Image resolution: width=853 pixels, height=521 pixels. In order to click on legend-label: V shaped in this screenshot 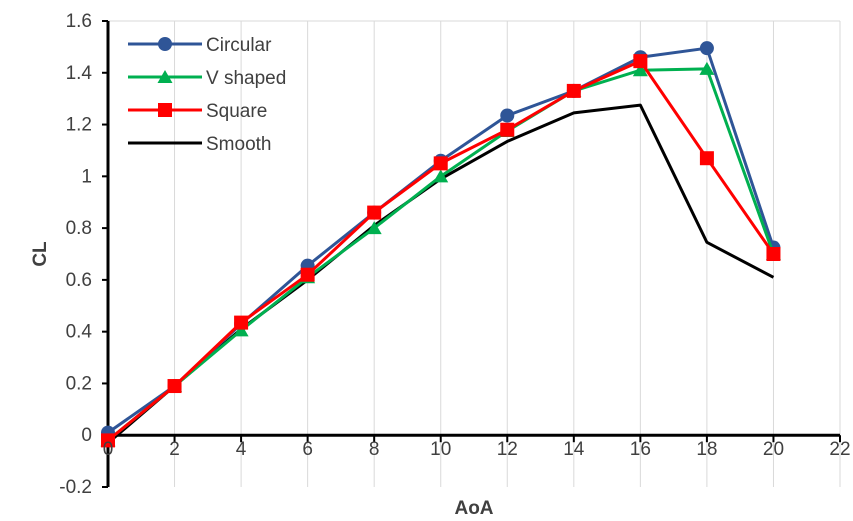, I will do `click(246, 78)`.